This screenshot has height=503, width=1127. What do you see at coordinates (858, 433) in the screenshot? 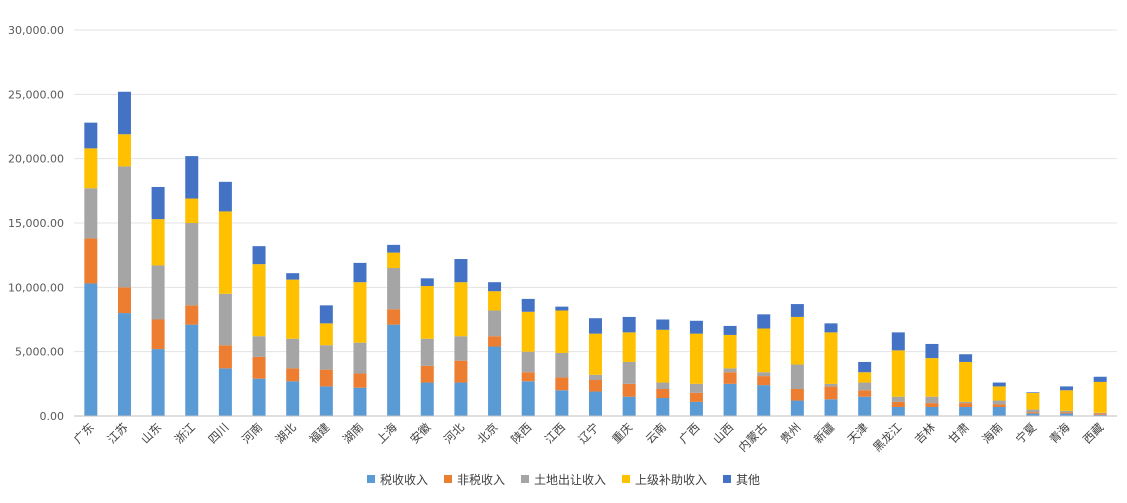
I see `x-tick-label: 天津` at bounding box center [858, 433].